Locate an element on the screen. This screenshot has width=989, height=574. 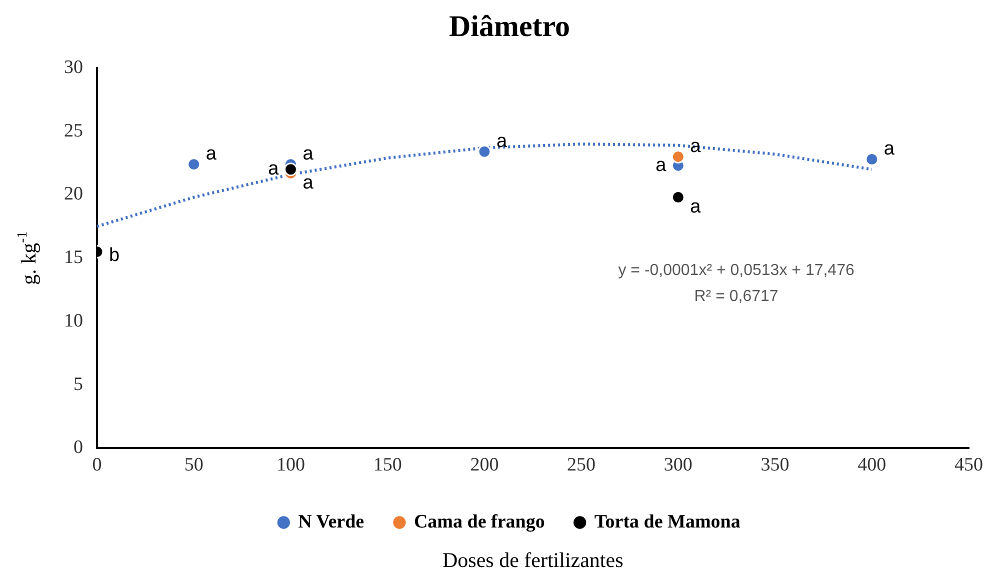
legend-label: Torta de Mamona is located at coordinates (667, 521).